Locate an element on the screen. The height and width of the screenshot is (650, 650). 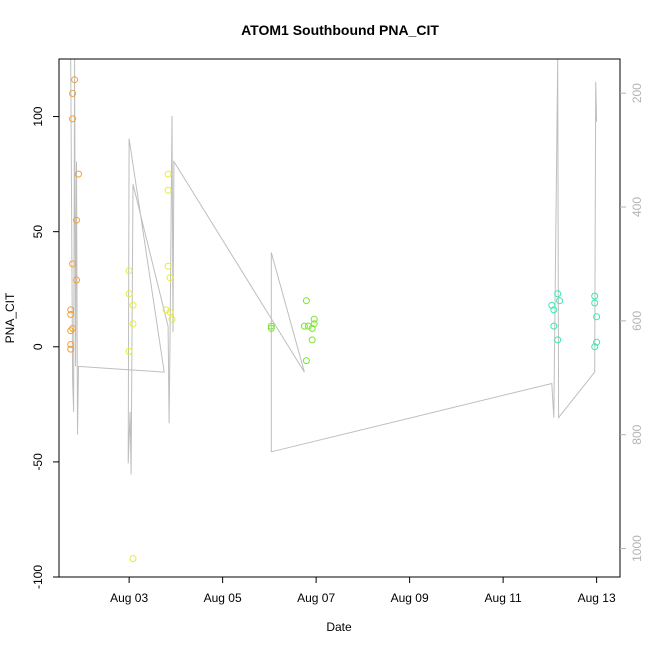
x-tick-label: Aug 13 is located at coordinates (597, 598).